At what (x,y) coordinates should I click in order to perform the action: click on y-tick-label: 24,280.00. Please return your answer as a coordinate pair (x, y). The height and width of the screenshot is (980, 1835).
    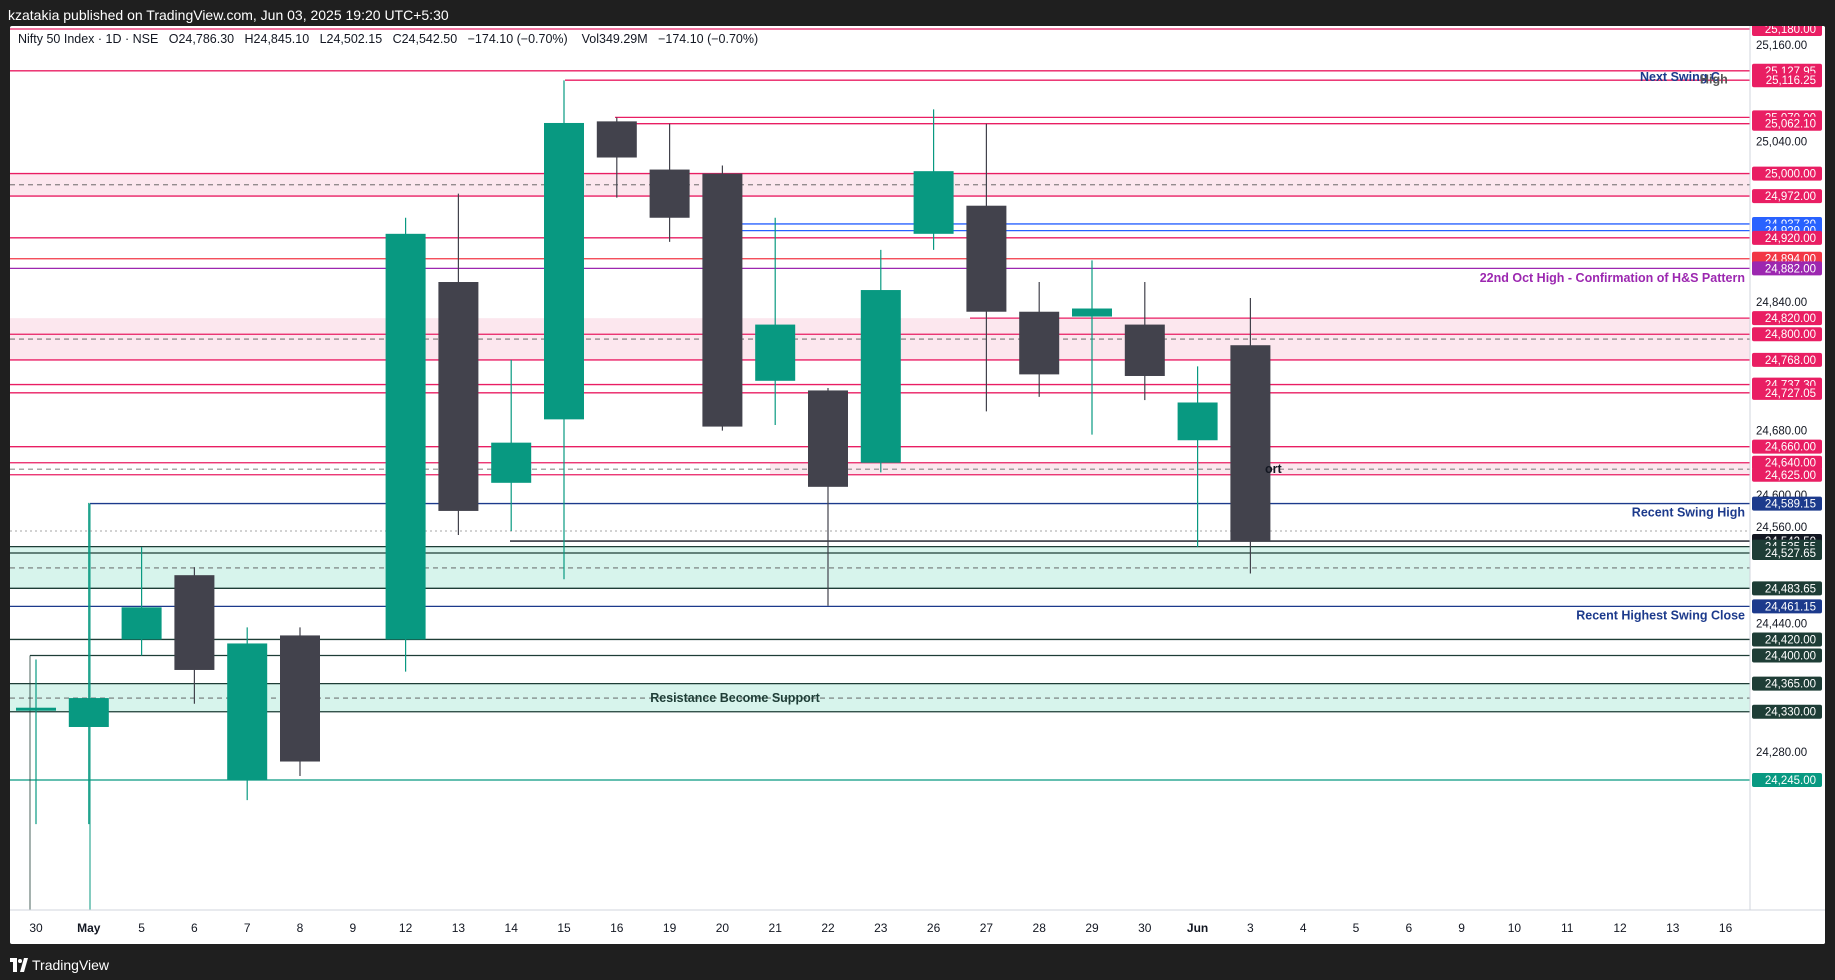
    Looking at the image, I should click on (1781, 753).